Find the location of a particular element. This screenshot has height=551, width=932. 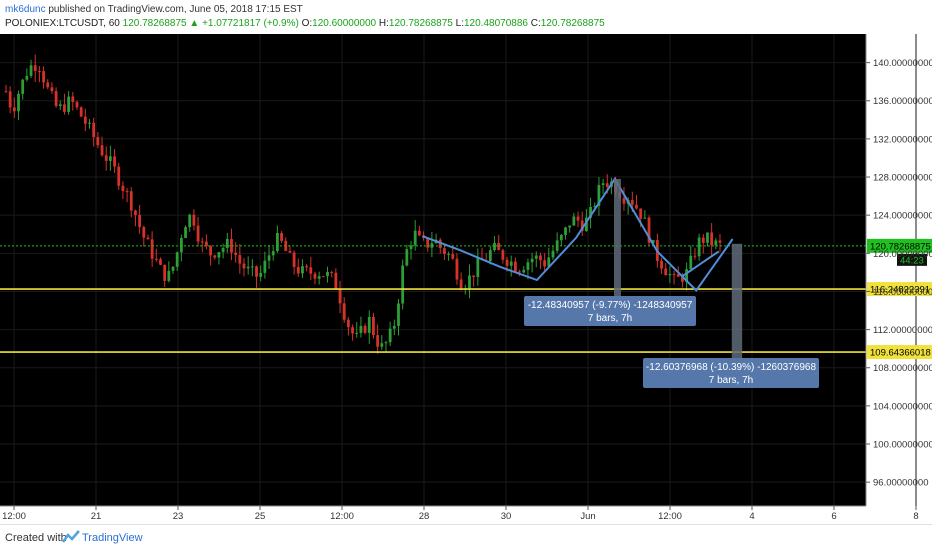

tradingview-link: TradingView is located at coordinates (112, 538).